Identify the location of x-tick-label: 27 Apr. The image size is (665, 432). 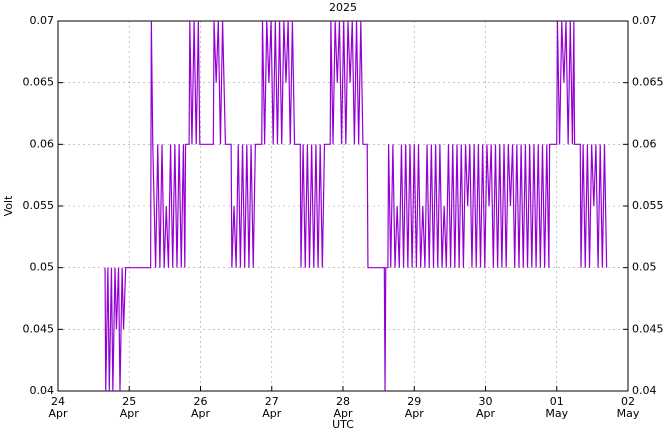
(272, 407).